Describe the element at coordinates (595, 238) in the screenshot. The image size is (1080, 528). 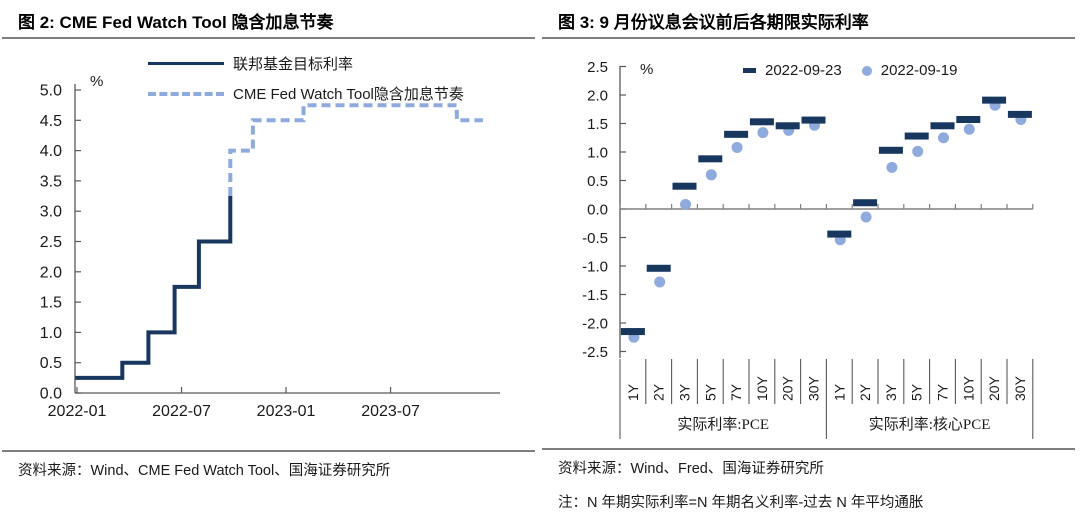
I see `svg-text: -0.5` at that location.